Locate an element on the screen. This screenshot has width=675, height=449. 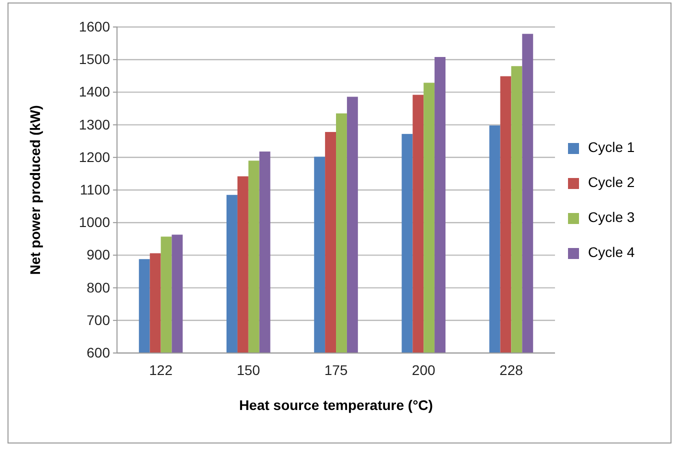
y-tick-label: 700 is located at coordinates (98, 320).